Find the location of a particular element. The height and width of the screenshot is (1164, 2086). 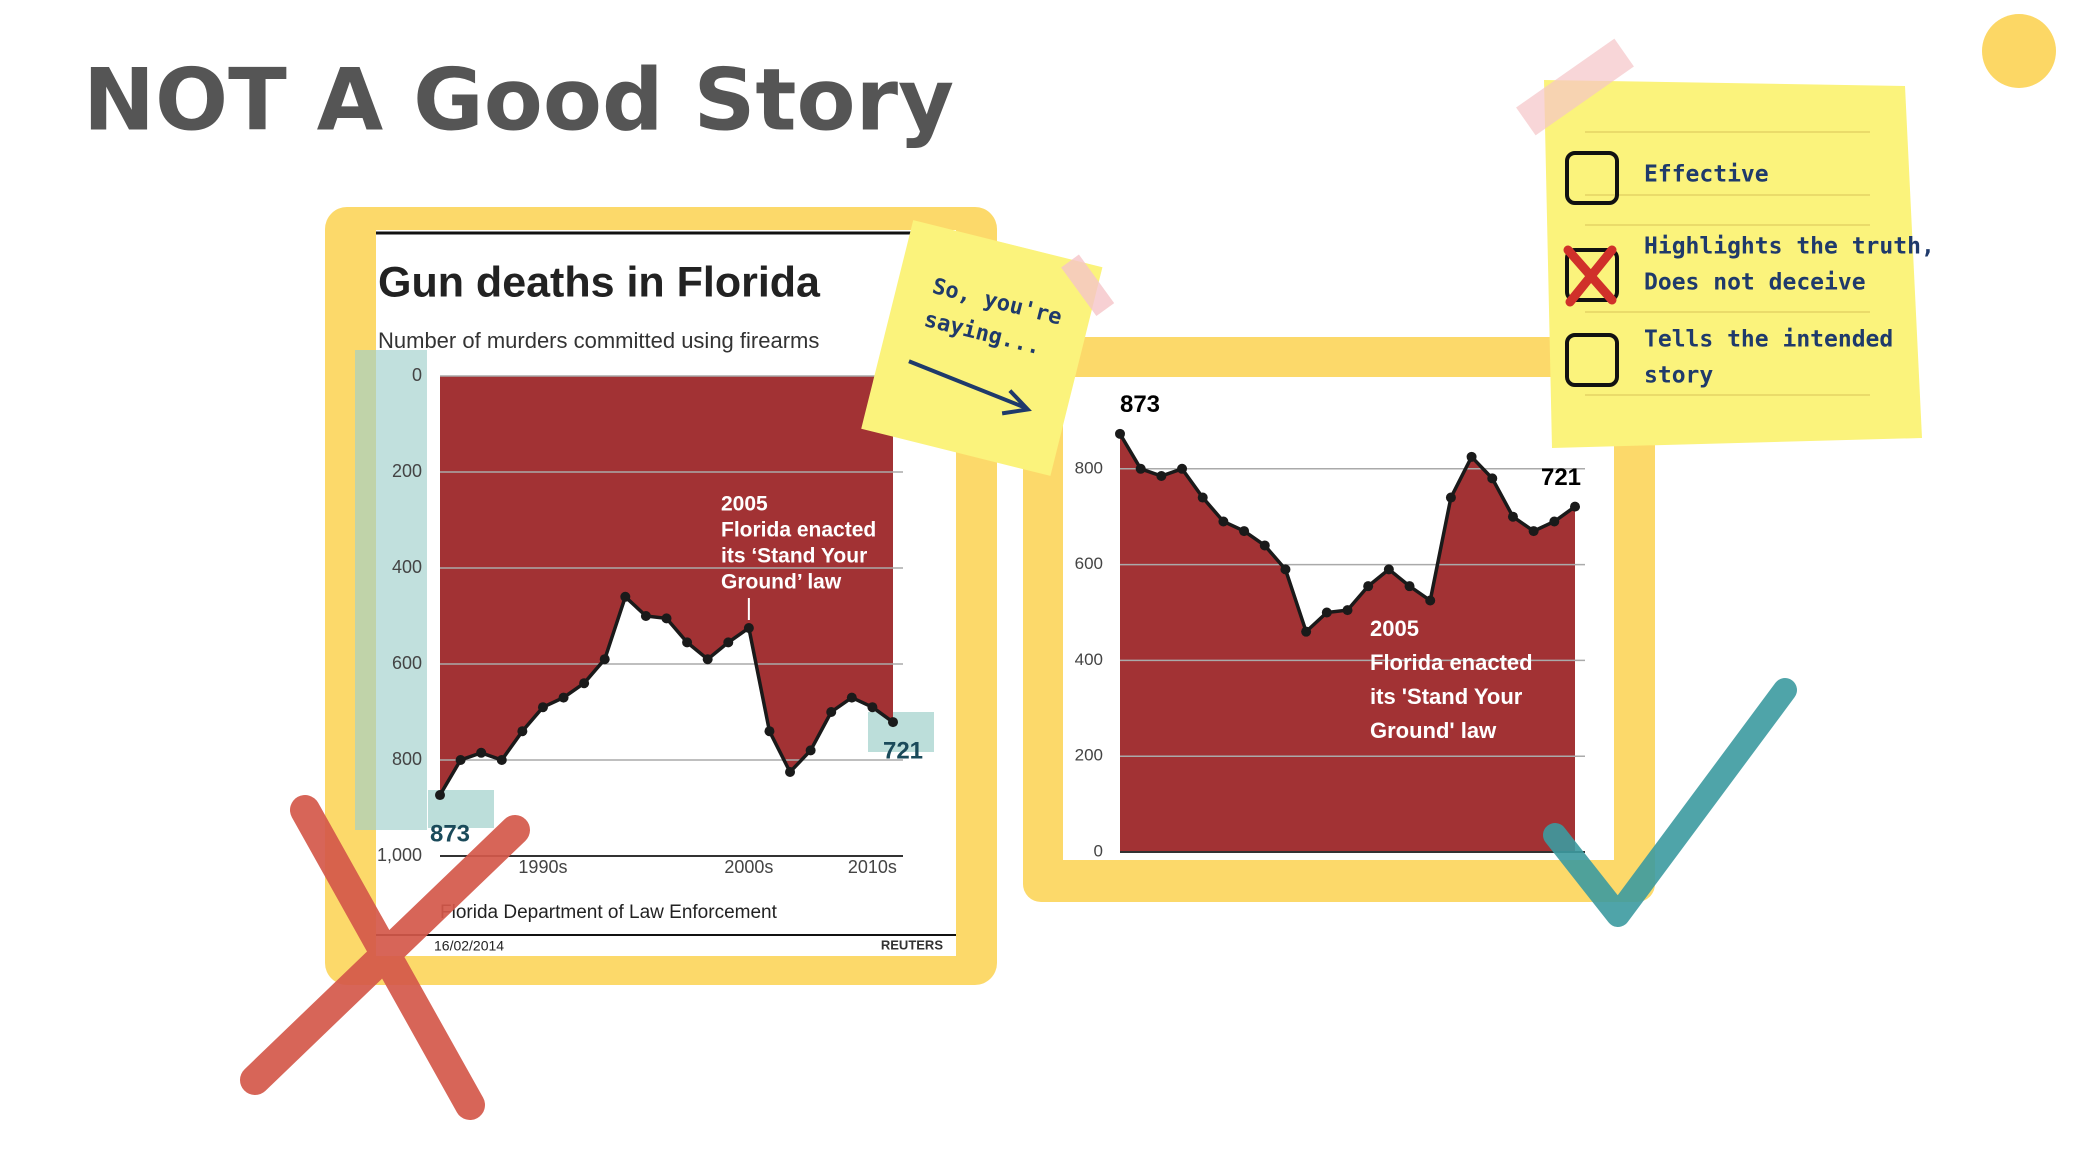

x-tick-label: 2000s is located at coordinates (748, 867).